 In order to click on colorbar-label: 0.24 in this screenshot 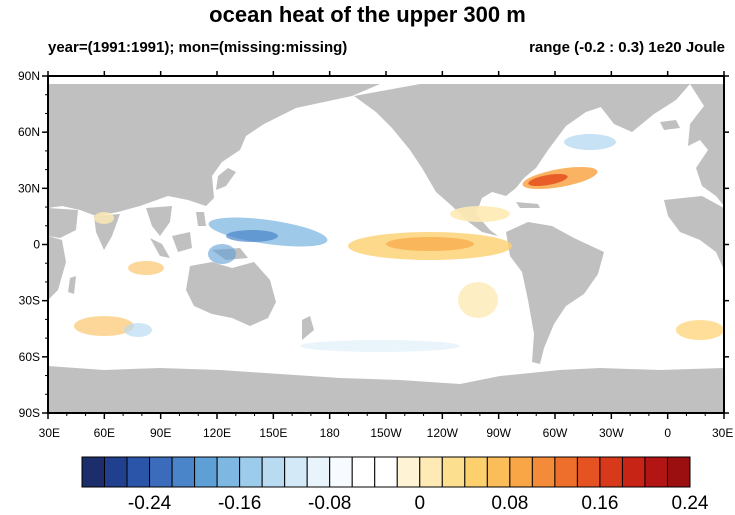, I will do `click(690, 503)`.